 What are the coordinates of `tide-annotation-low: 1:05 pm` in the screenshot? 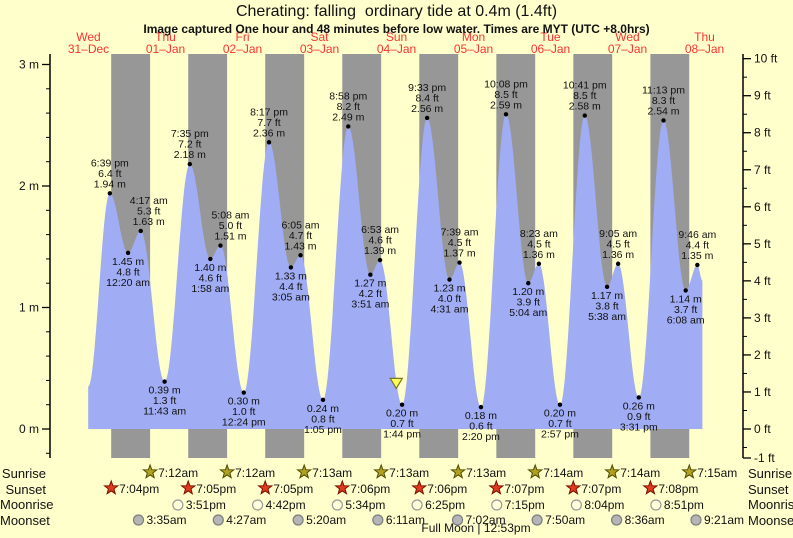 It's located at (323, 430).